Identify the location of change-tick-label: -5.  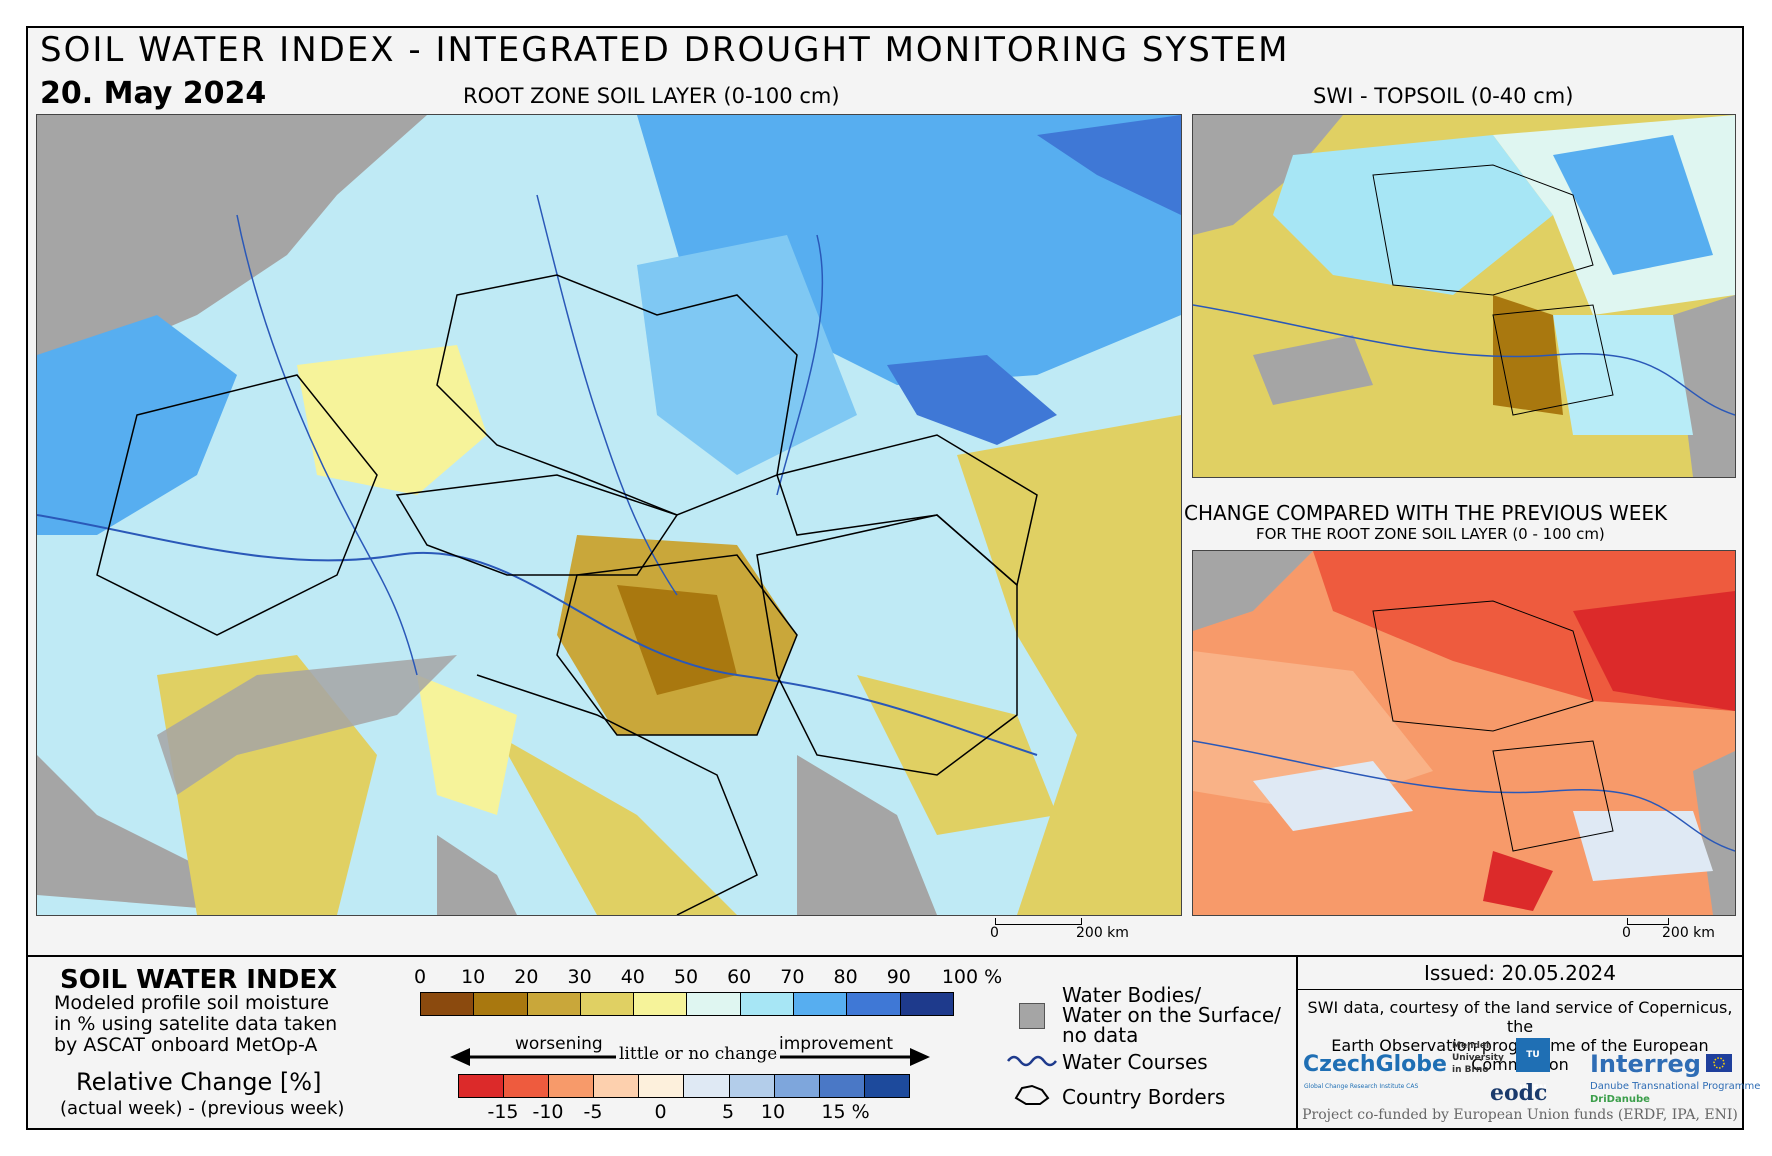
(593, 1112).